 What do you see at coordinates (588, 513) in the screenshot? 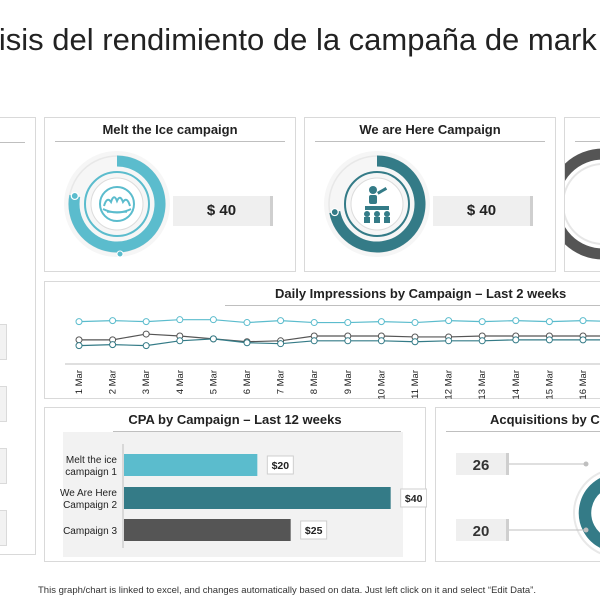
I see `acquisitions-slice` at bounding box center [588, 513].